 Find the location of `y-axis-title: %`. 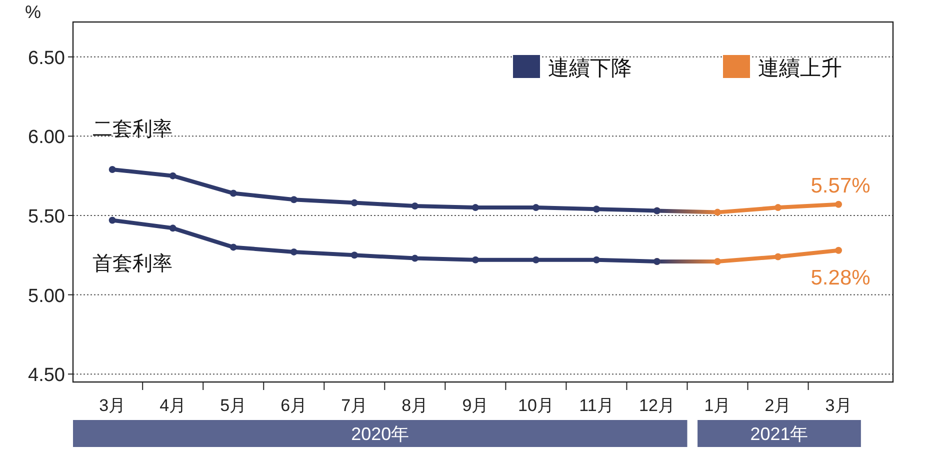

y-axis-title: % is located at coordinates (33, 12).